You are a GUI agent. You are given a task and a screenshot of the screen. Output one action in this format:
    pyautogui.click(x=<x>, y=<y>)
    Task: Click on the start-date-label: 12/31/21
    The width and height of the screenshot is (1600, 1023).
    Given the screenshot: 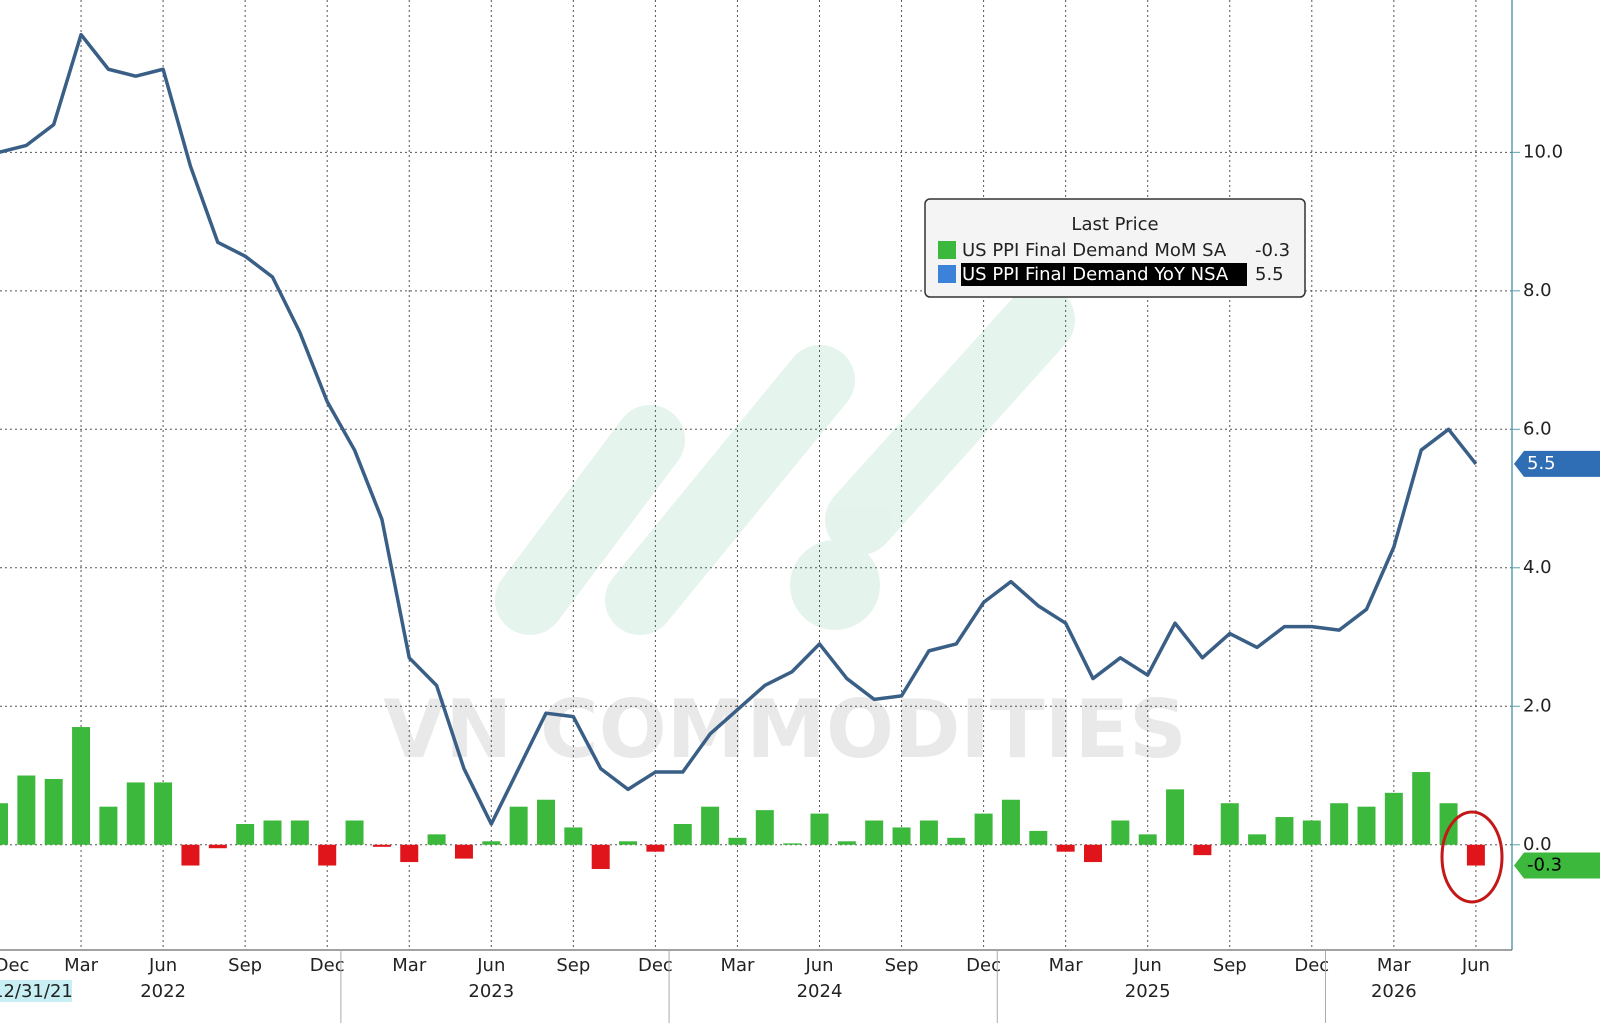 What is the action you would take?
    pyautogui.click(x=36, y=991)
    